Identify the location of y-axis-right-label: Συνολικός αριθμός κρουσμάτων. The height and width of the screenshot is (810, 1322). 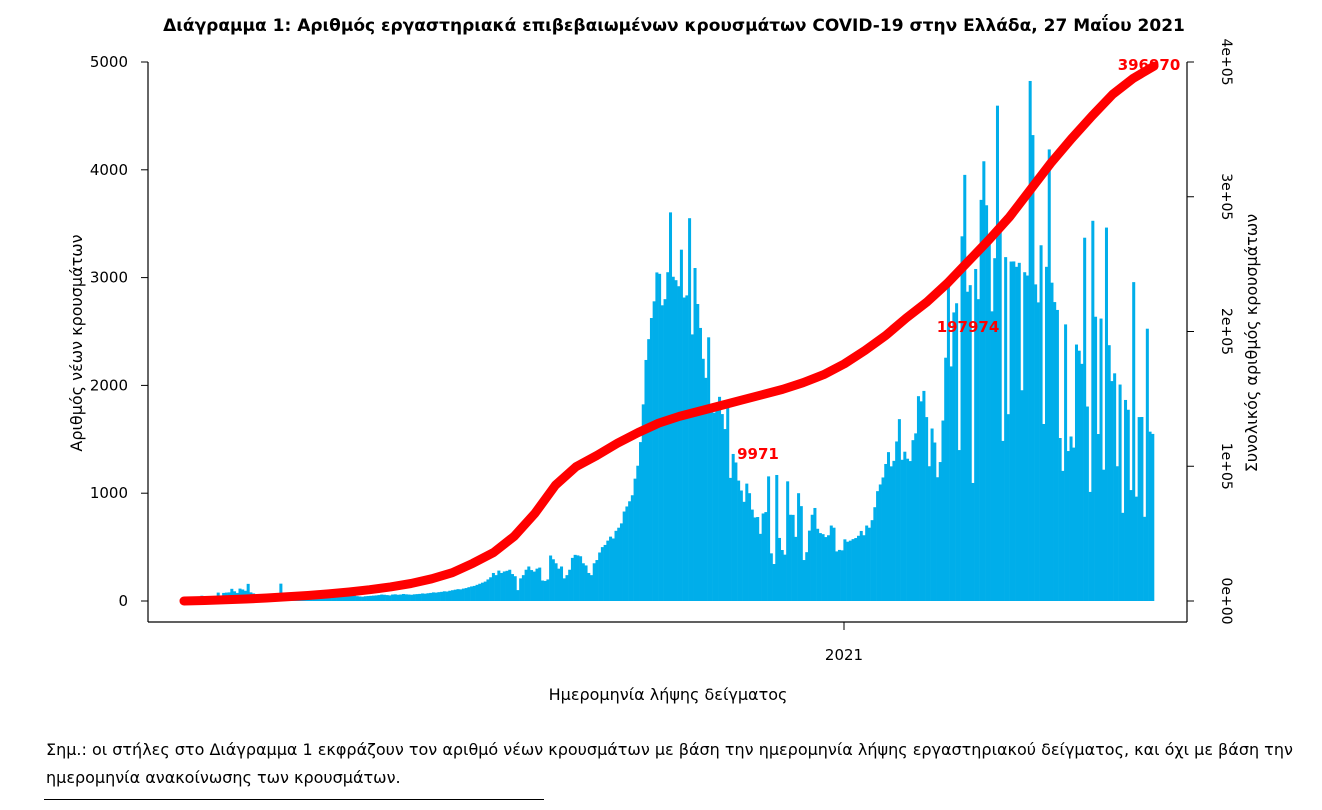
(1251, 343).